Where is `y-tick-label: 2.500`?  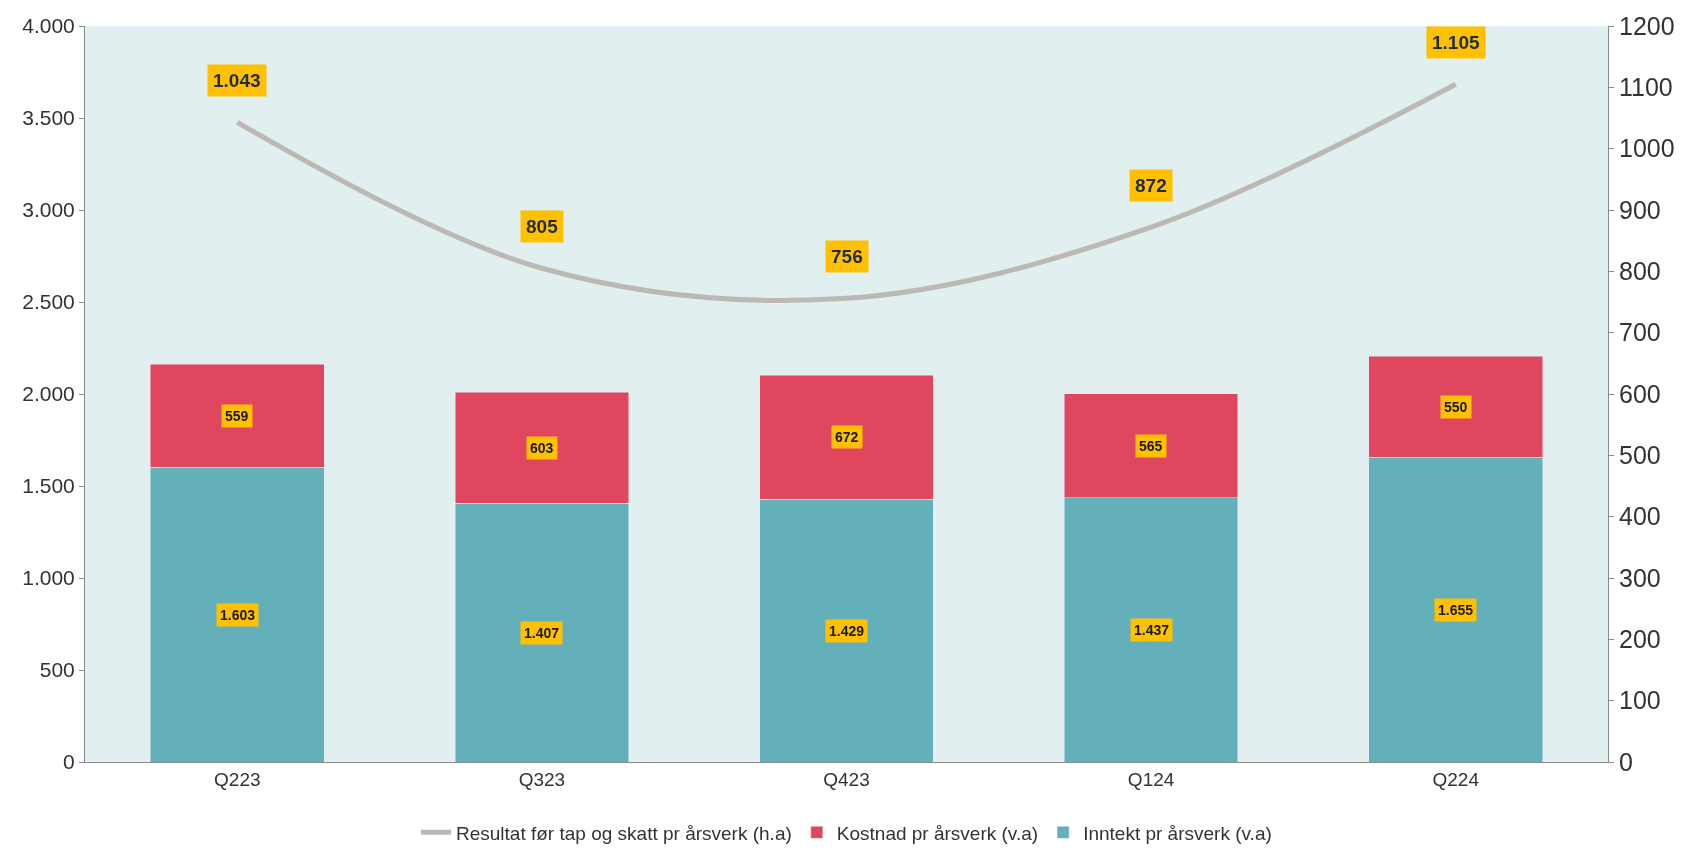 y-tick-label: 2.500 is located at coordinates (48, 302).